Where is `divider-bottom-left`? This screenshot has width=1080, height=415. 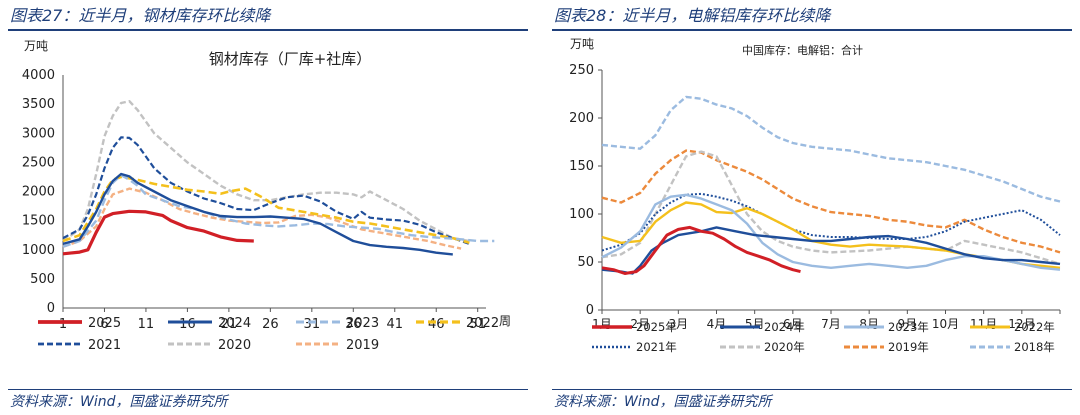 divider-bottom-left is located at coordinates (268, 389).